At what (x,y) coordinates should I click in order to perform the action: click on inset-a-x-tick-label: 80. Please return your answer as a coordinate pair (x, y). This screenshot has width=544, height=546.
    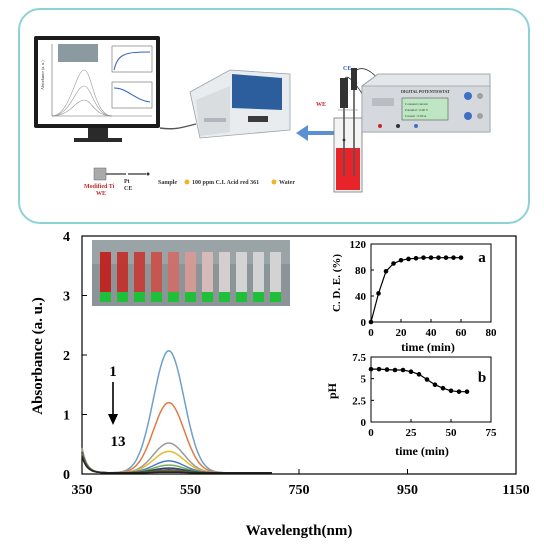
    Looking at the image, I should click on (492, 333).